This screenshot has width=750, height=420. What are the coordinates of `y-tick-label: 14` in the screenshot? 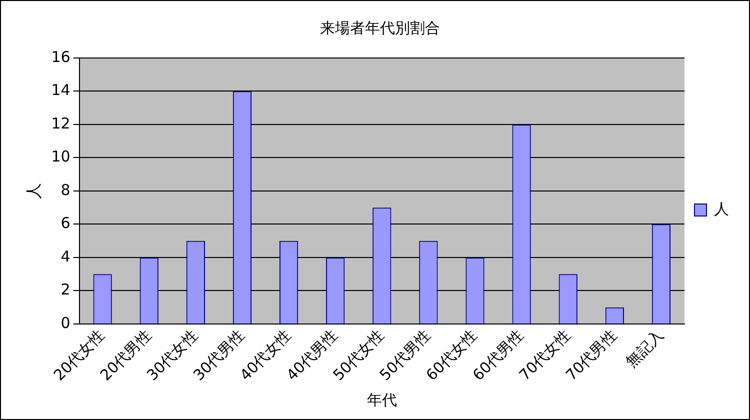 It's located at (60, 90).